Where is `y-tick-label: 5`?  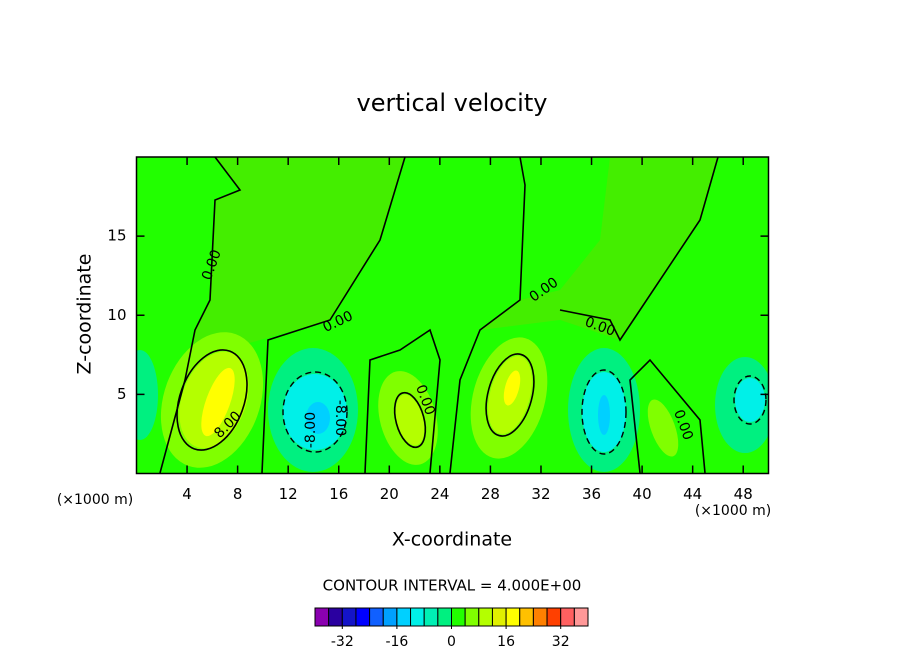 y-tick-label: 5 is located at coordinates (122, 394).